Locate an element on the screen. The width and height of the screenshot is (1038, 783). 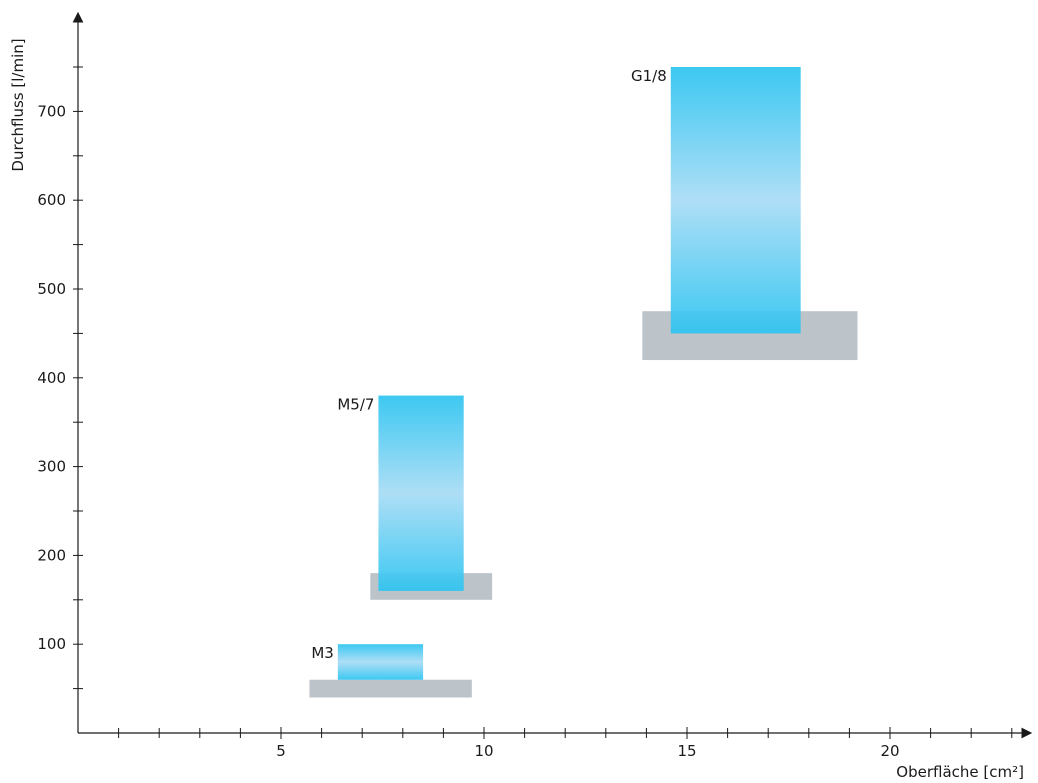
y-tick-label: 100 is located at coordinates (51, 644).